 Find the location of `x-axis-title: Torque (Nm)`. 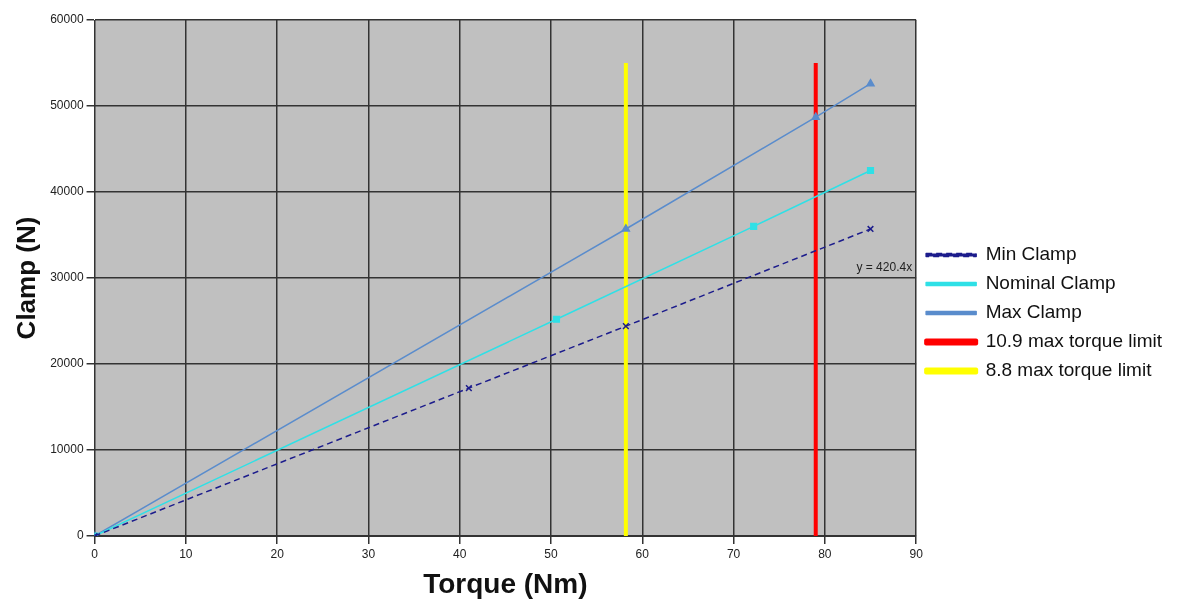

x-axis-title: Torque (Nm) is located at coordinates (505, 583).